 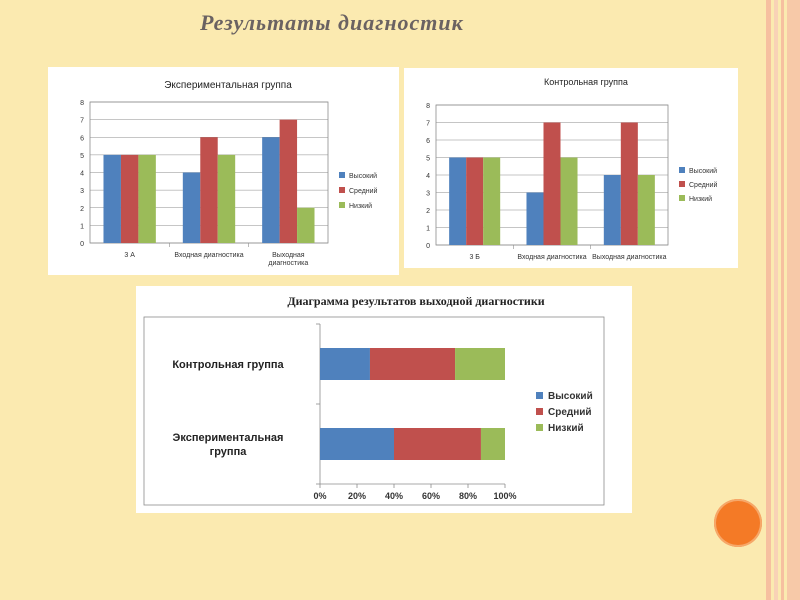 I want to click on decor-orange-circle, so click(x=738, y=523).